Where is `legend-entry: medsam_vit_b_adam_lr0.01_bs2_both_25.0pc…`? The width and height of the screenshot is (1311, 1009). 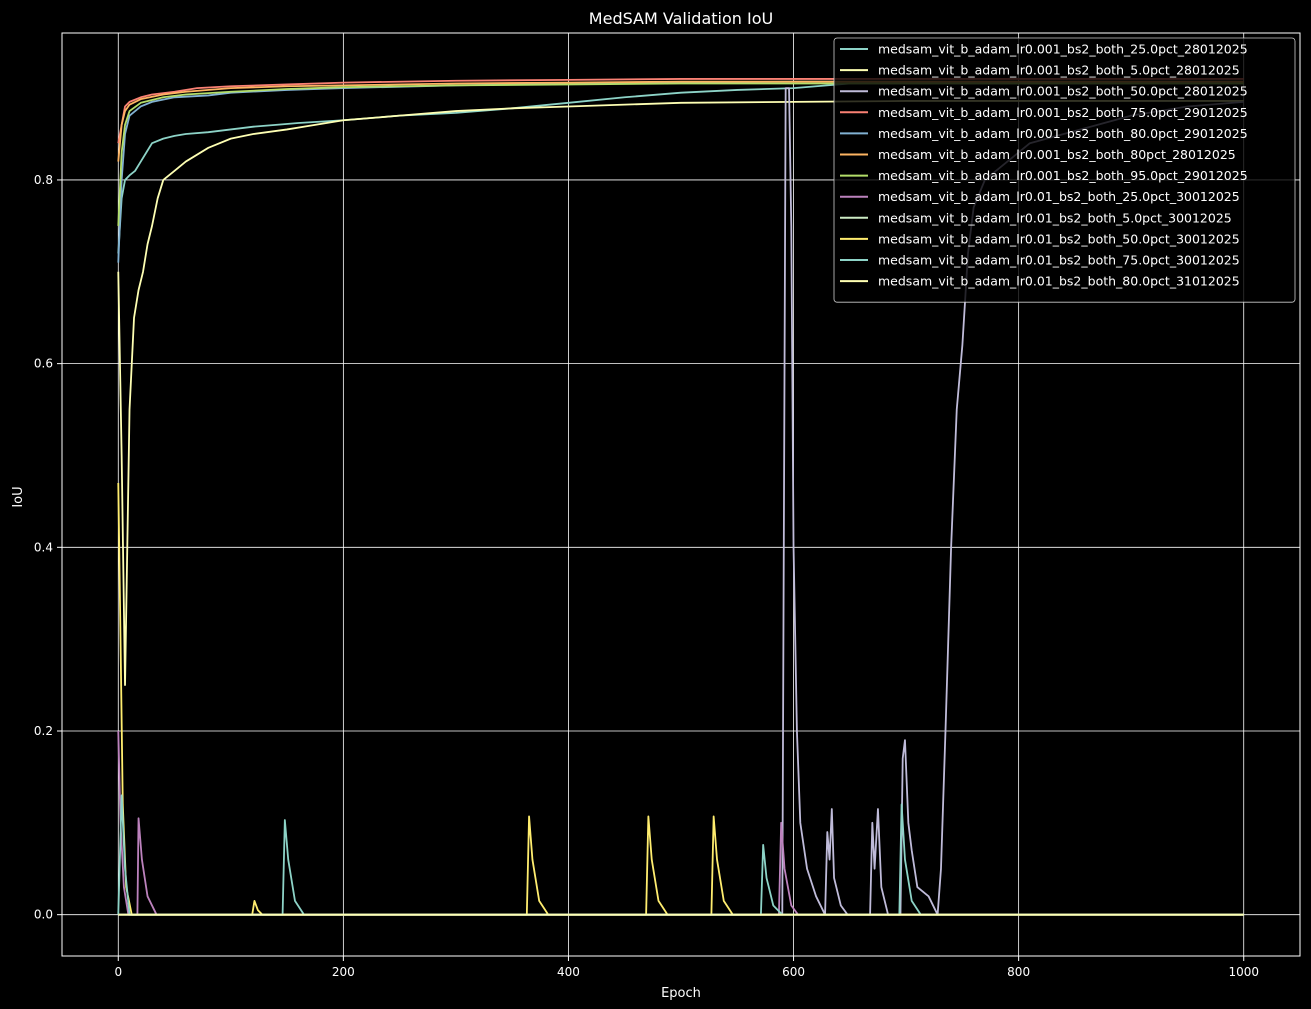 legend-entry: medsam_vit_b_adam_lr0.01_bs2_both_25.0pc… is located at coordinates (1040, 196).